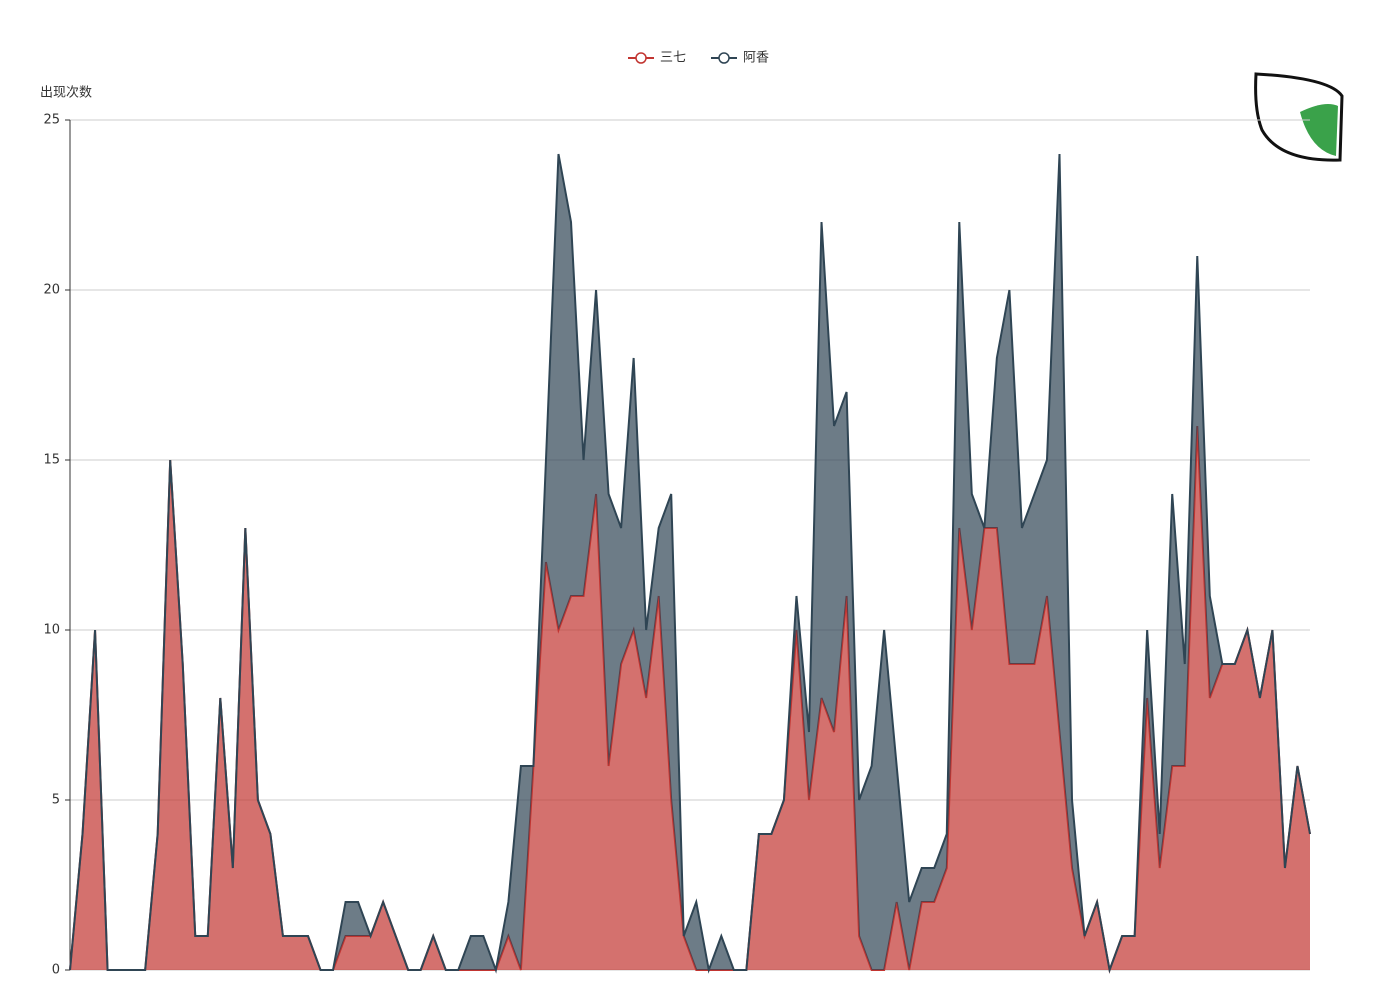  I want to click on legend-label: 三七, so click(673, 58).